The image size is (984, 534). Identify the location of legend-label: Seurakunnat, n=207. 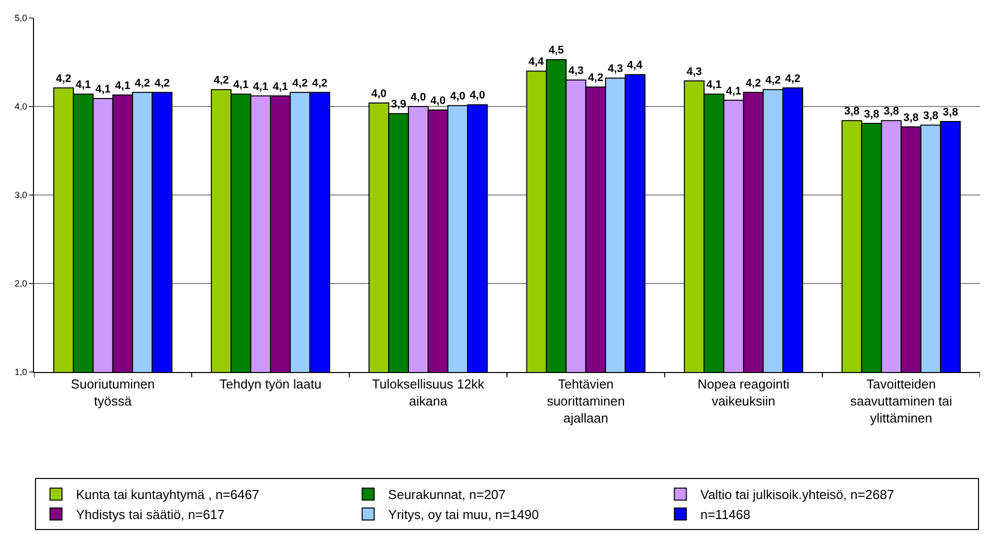
(447, 494).